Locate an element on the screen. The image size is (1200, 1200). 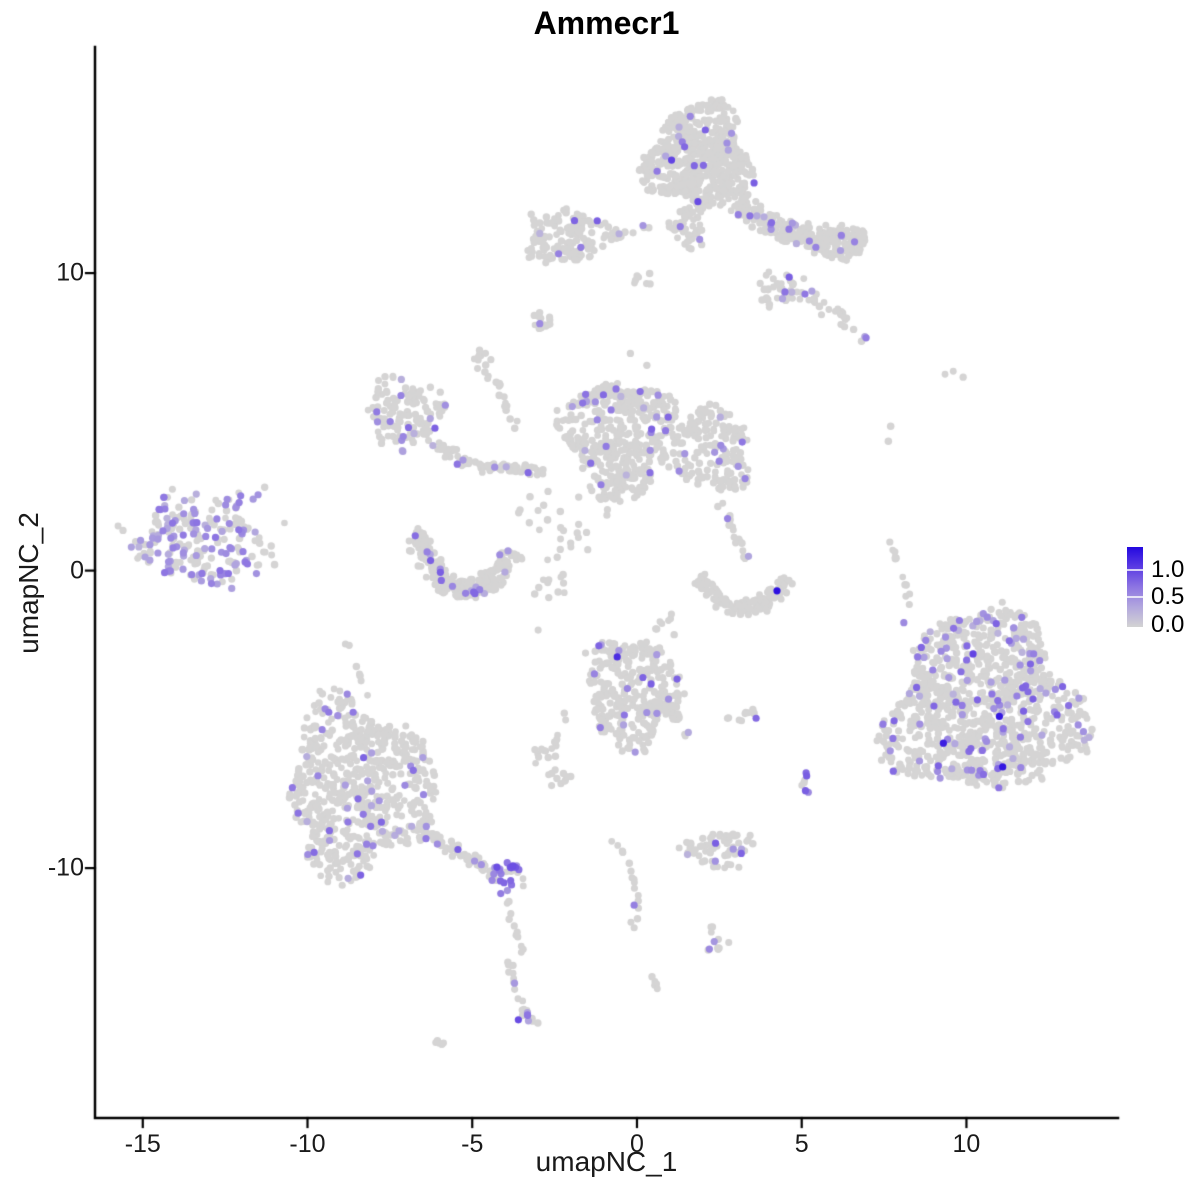
legend-gradient-bar is located at coordinates (1135, 587).